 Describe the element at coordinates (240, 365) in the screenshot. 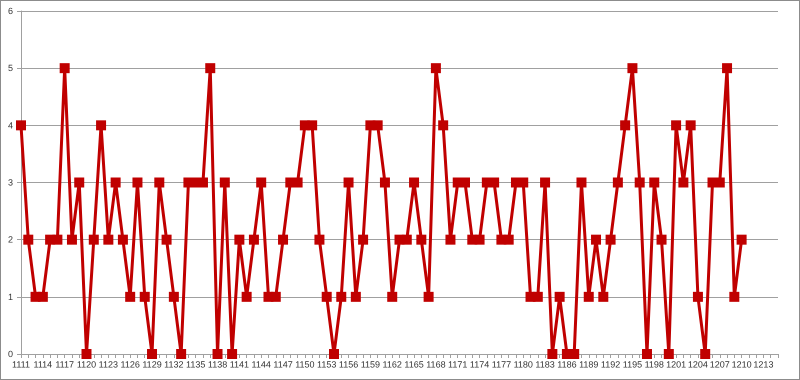

I see `x-tick-label: 1141` at that location.